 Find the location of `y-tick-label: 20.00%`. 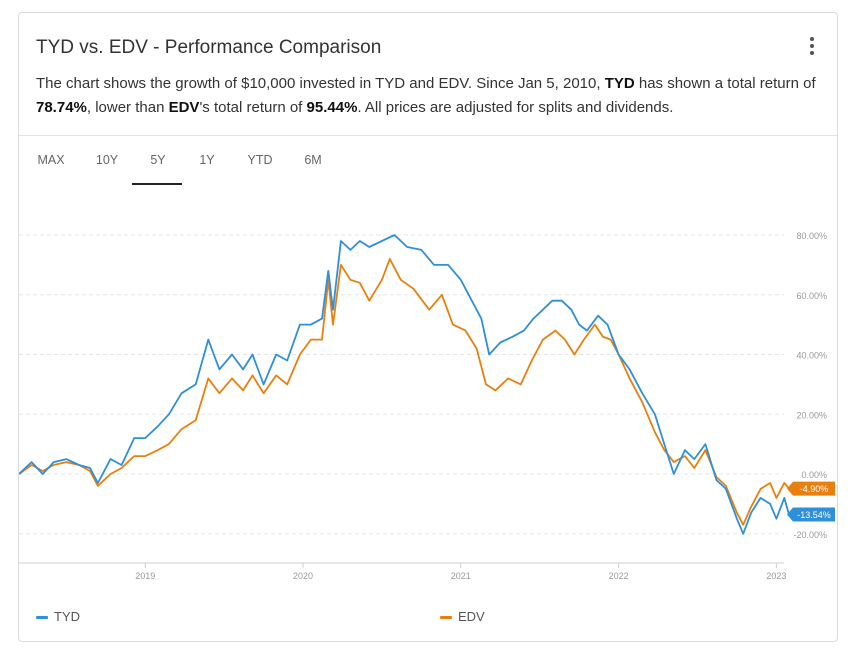

y-tick-label: 20.00% is located at coordinates (811, 415).